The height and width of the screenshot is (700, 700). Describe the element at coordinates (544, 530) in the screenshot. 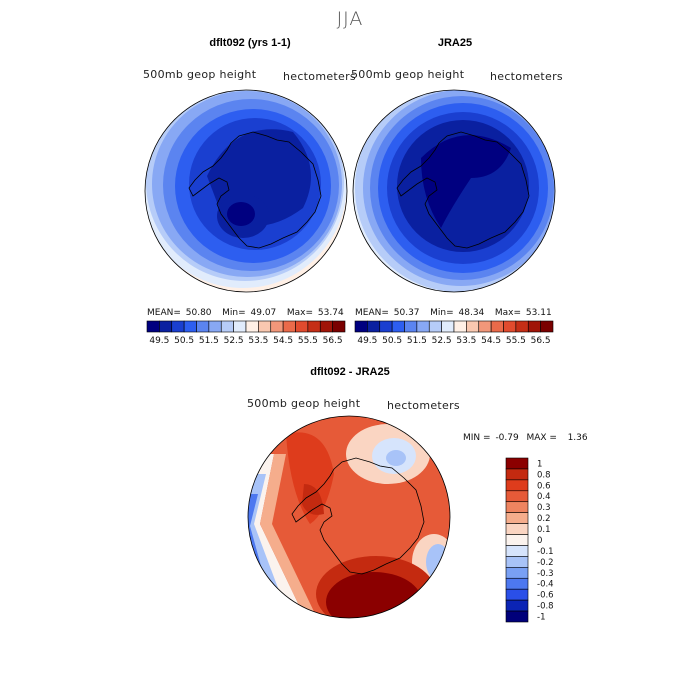

I see `panel3-colorbar-tick-label: 0.1` at that location.